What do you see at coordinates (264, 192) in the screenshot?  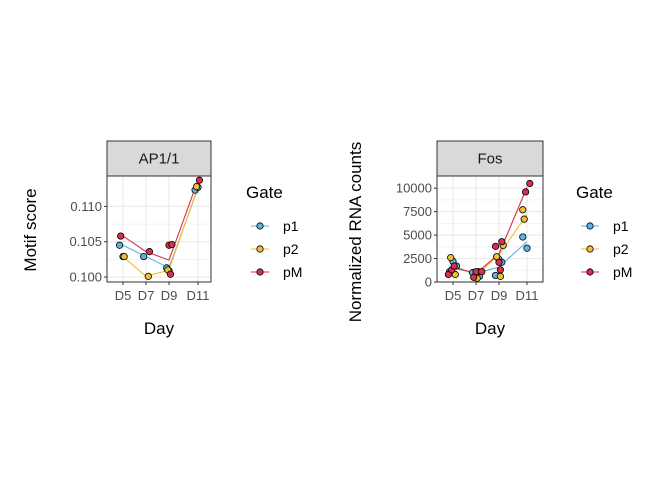 I see `panel1-legend-title: Gate` at bounding box center [264, 192].